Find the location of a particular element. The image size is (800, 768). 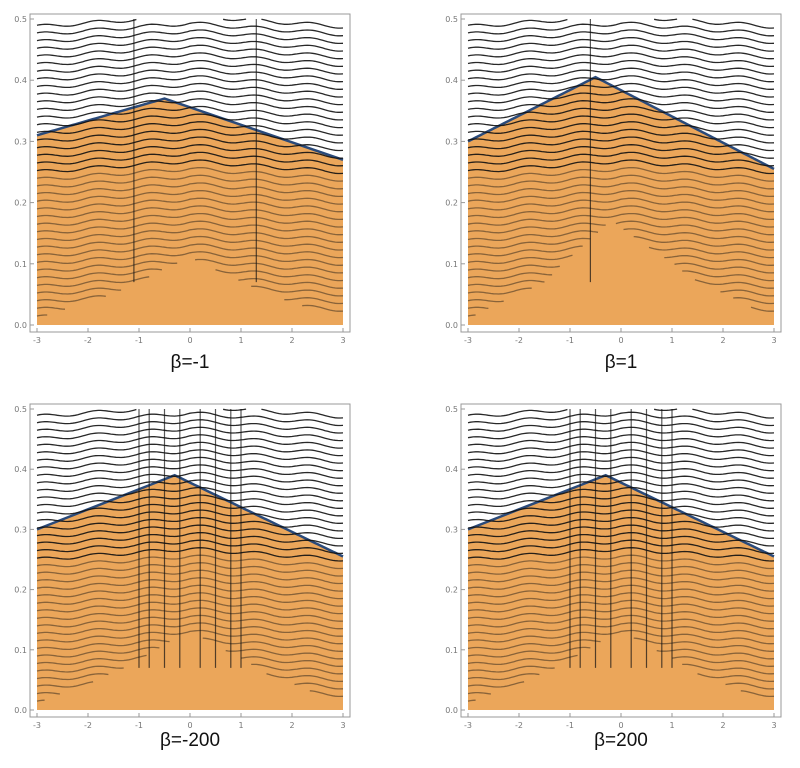

y-tick-label: 0.1 is located at coordinates (20, 264).